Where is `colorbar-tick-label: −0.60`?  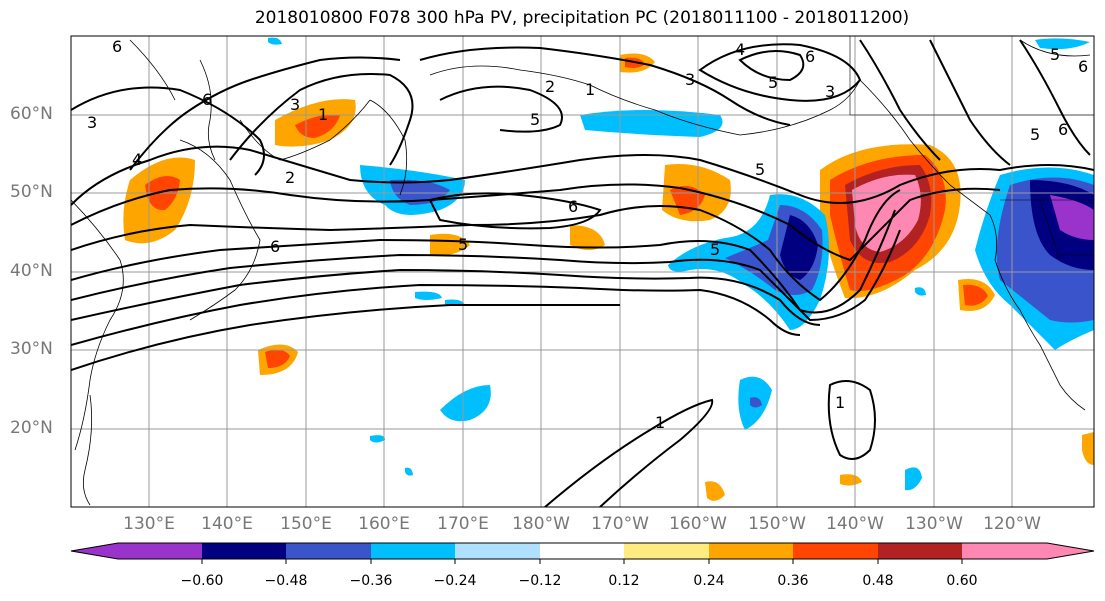
colorbar-tick-label: −0.60 is located at coordinates (202, 581).